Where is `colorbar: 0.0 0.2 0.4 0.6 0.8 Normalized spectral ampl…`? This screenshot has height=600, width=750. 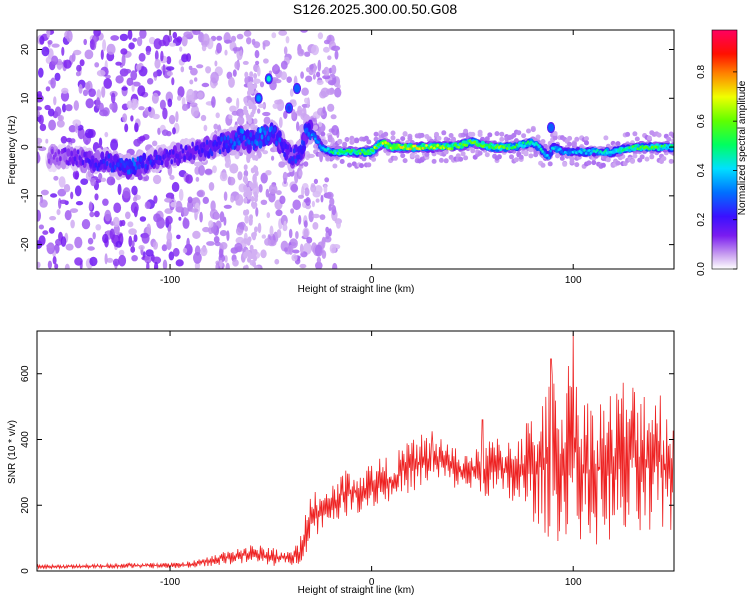
colorbar: 0.0 0.2 0.4 0.6 0.8 Normalized spectral ampl… is located at coordinates (722, 152).